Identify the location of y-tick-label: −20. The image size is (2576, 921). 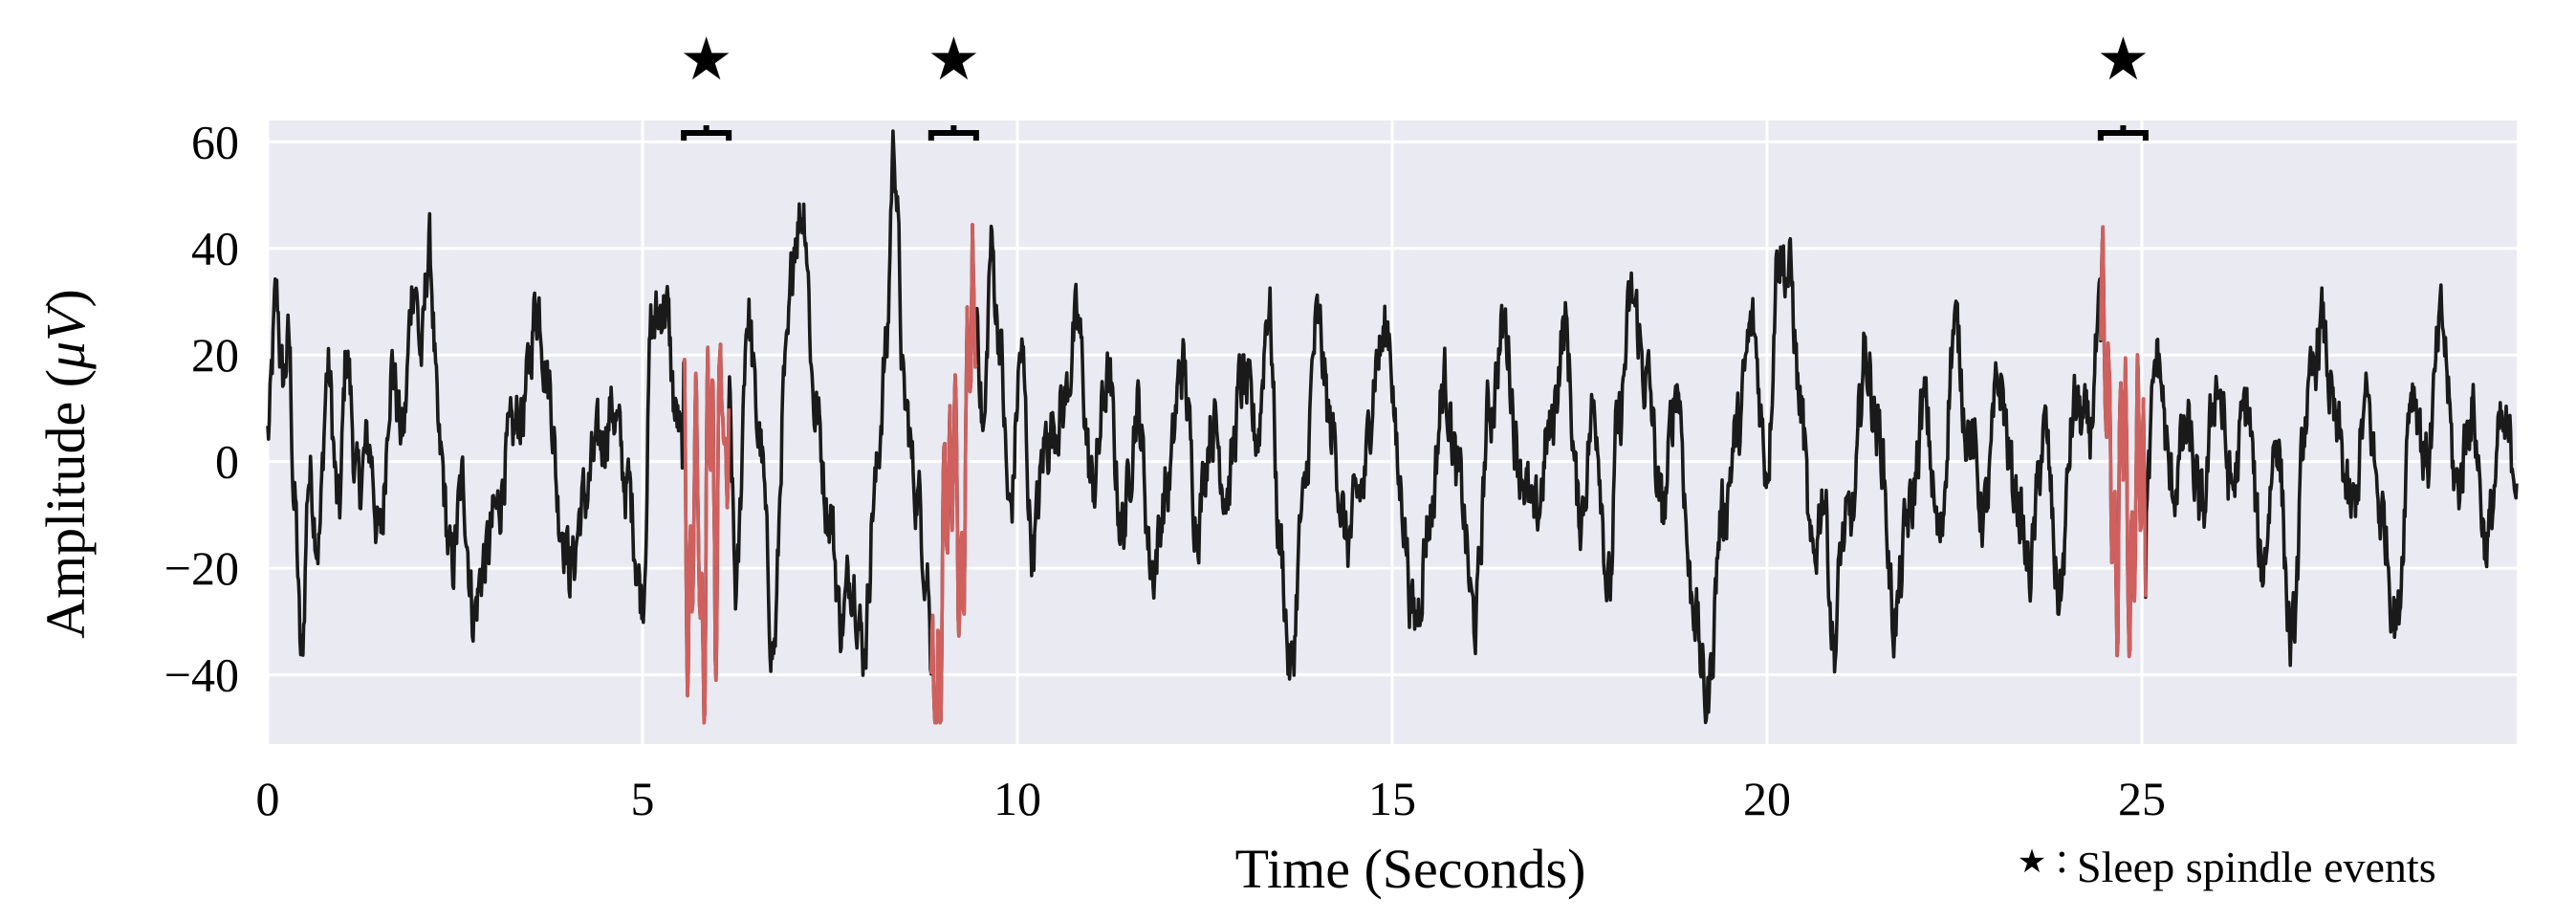
(201, 568).